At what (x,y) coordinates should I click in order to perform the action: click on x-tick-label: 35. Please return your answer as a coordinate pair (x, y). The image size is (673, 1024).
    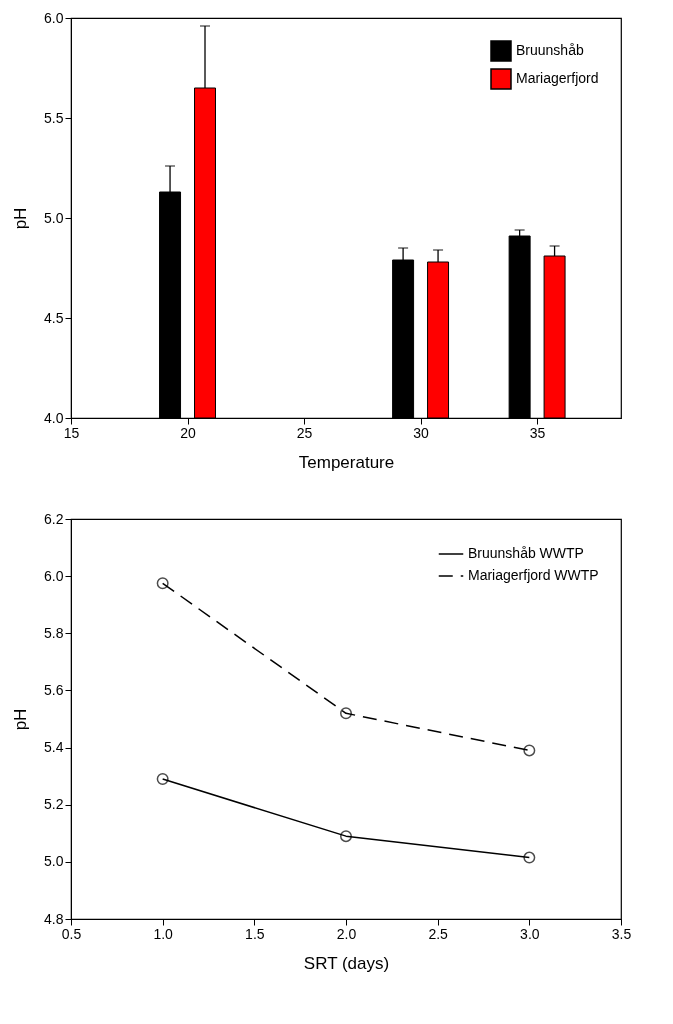
    Looking at the image, I should click on (537, 432).